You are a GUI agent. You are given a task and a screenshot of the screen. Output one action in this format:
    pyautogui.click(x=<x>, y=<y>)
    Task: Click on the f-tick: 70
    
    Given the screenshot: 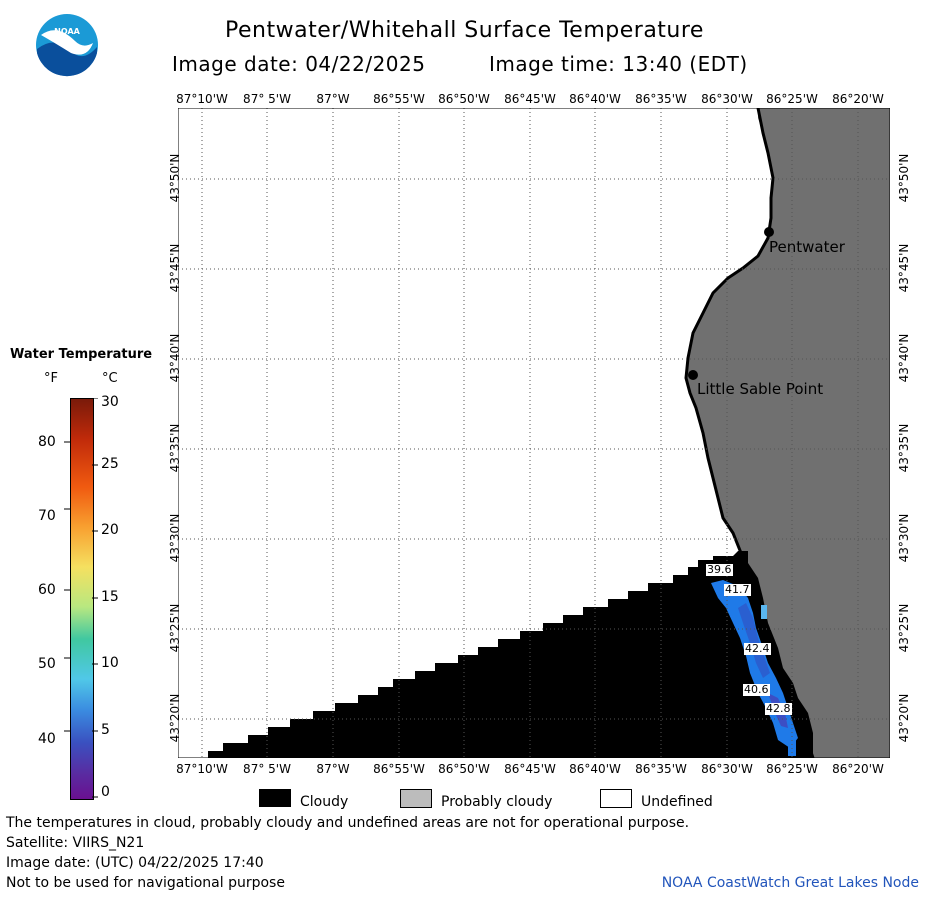 What is the action you would take?
    pyautogui.click(x=47, y=516)
    